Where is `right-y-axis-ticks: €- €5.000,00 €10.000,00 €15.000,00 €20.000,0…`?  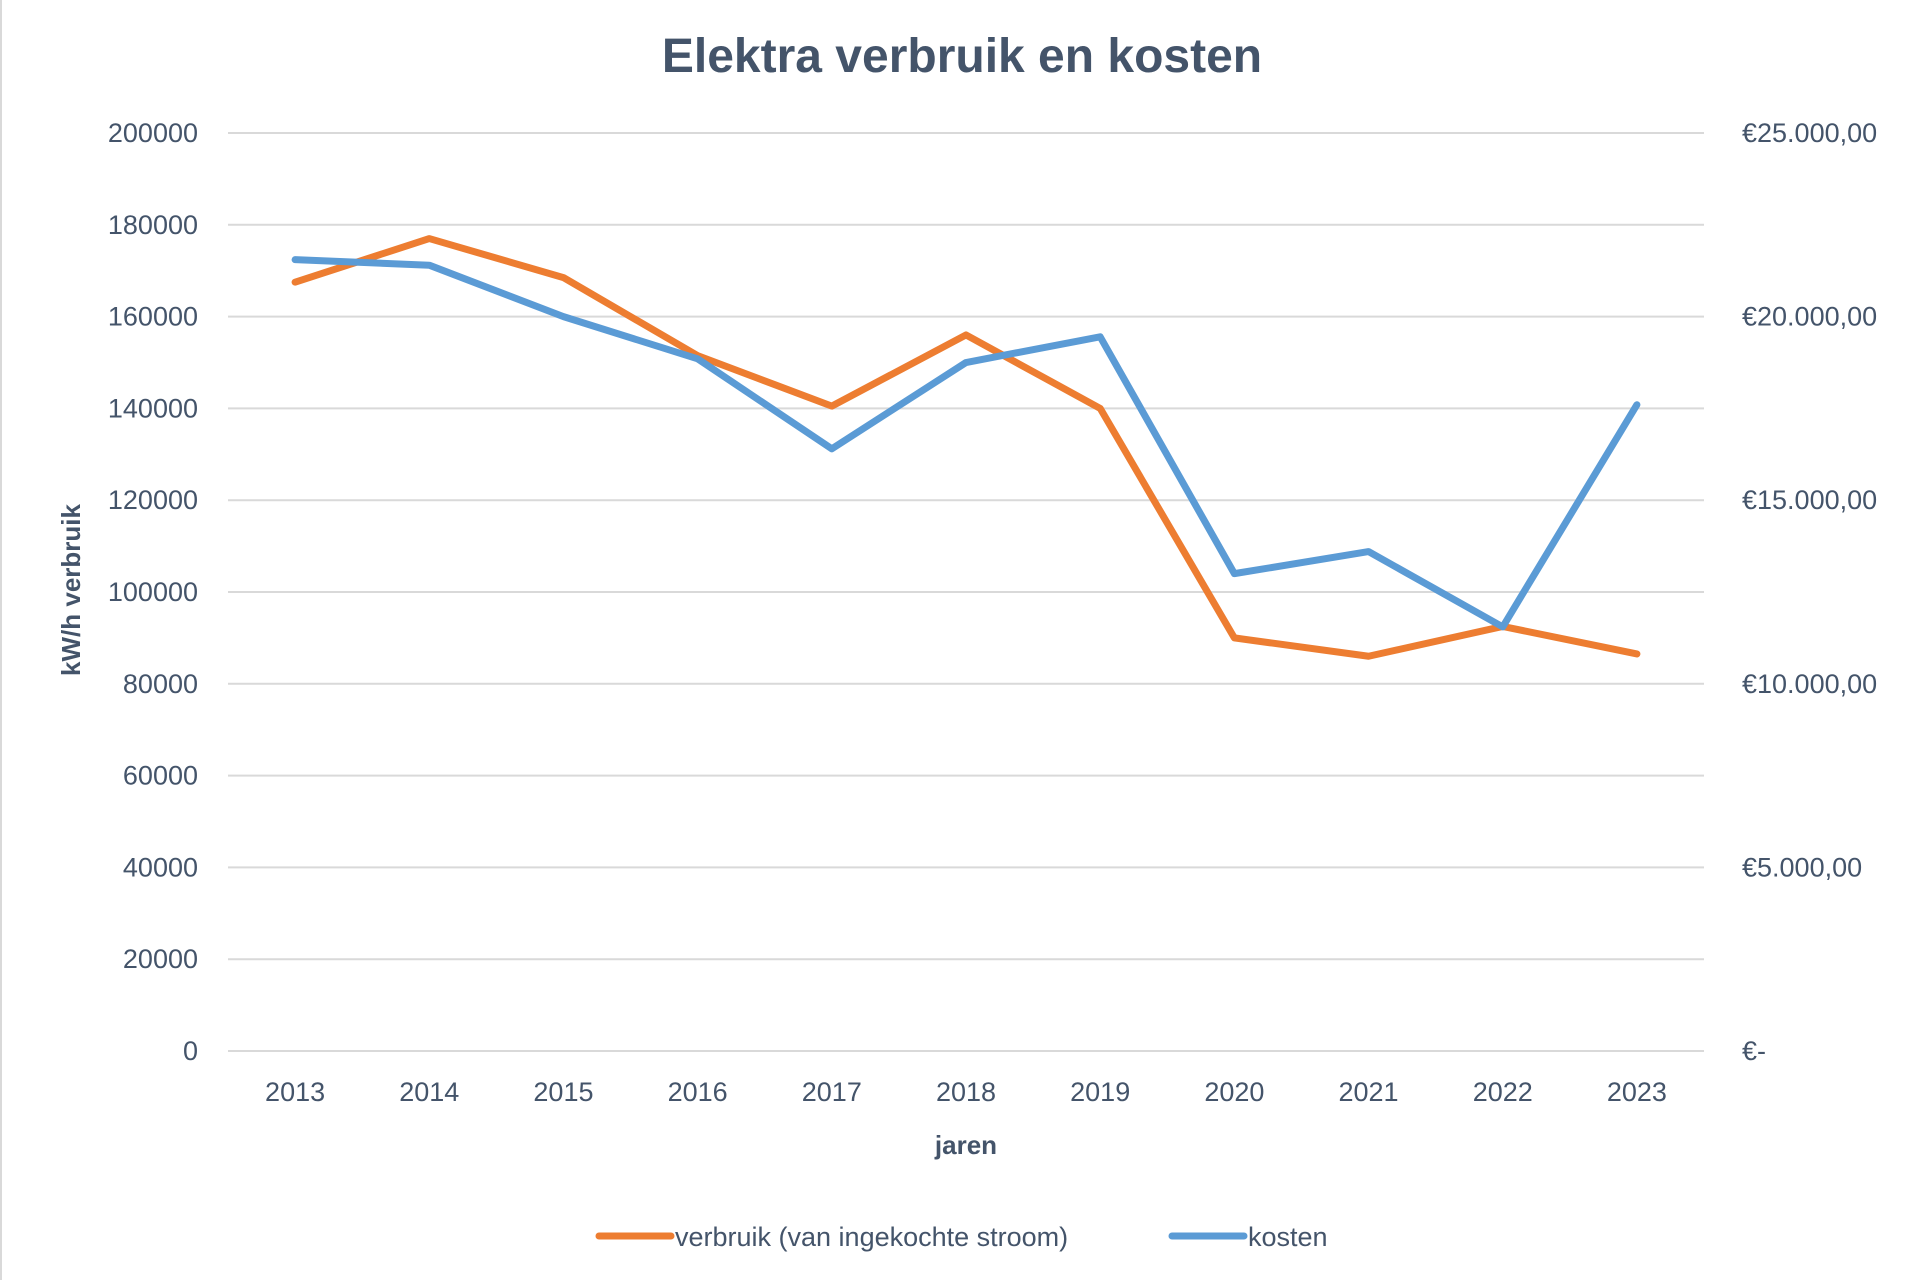 right-y-axis-ticks: €- €5.000,00 €10.000,00 €15.000,00 €20.000,0… is located at coordinates (1809, 592).